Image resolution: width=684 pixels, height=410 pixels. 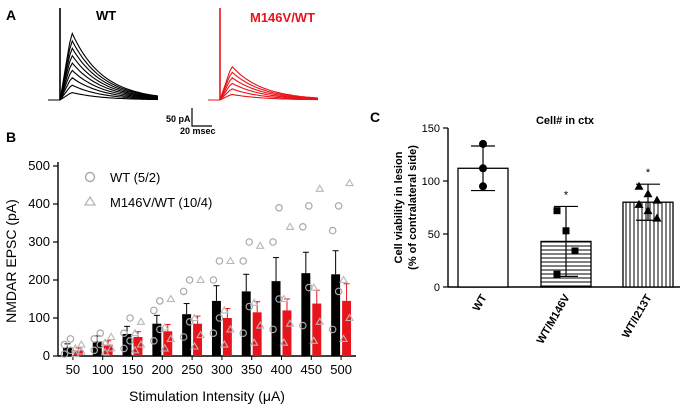 I want to click on panel-b-letter: B, so click(x=11, y=137).